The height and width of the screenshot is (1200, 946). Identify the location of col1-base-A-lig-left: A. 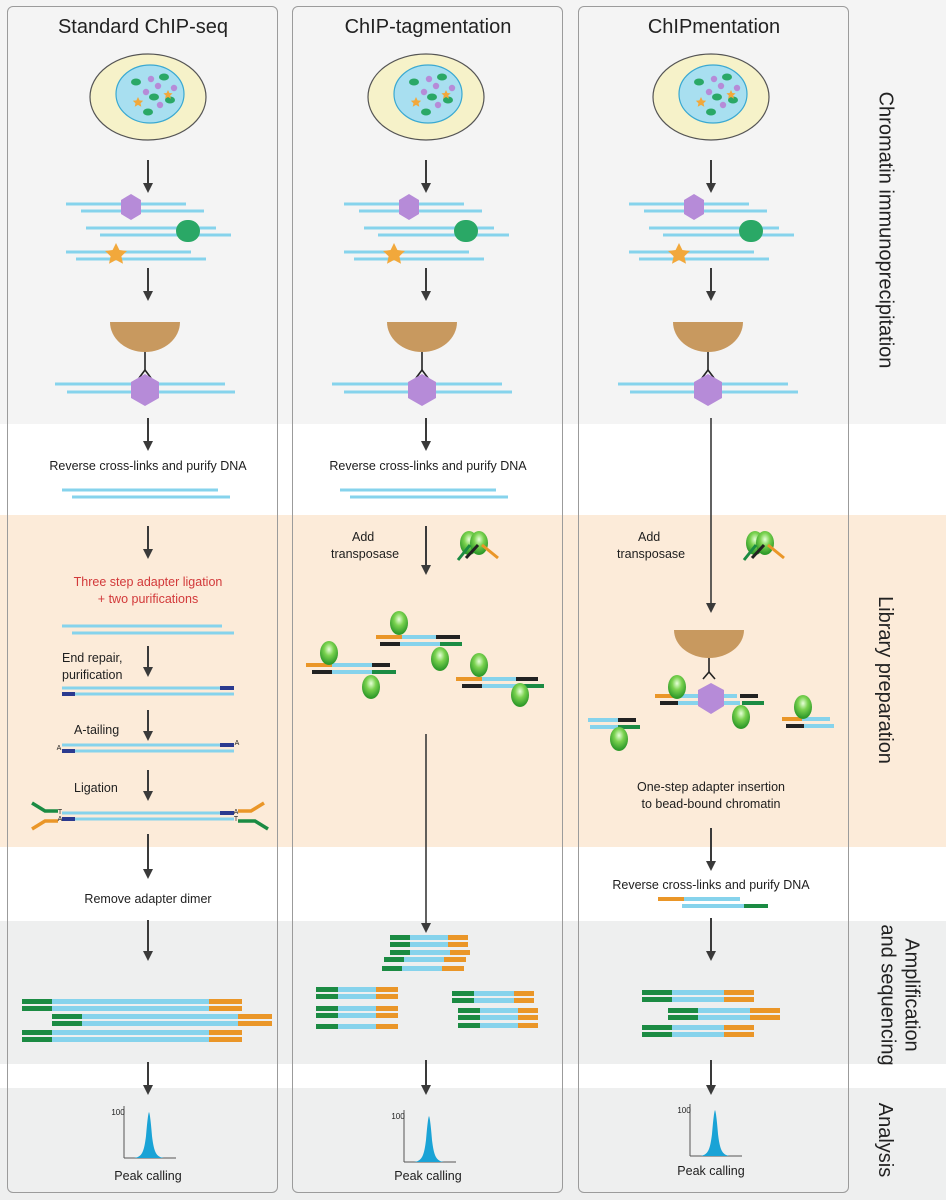
(60, 819).